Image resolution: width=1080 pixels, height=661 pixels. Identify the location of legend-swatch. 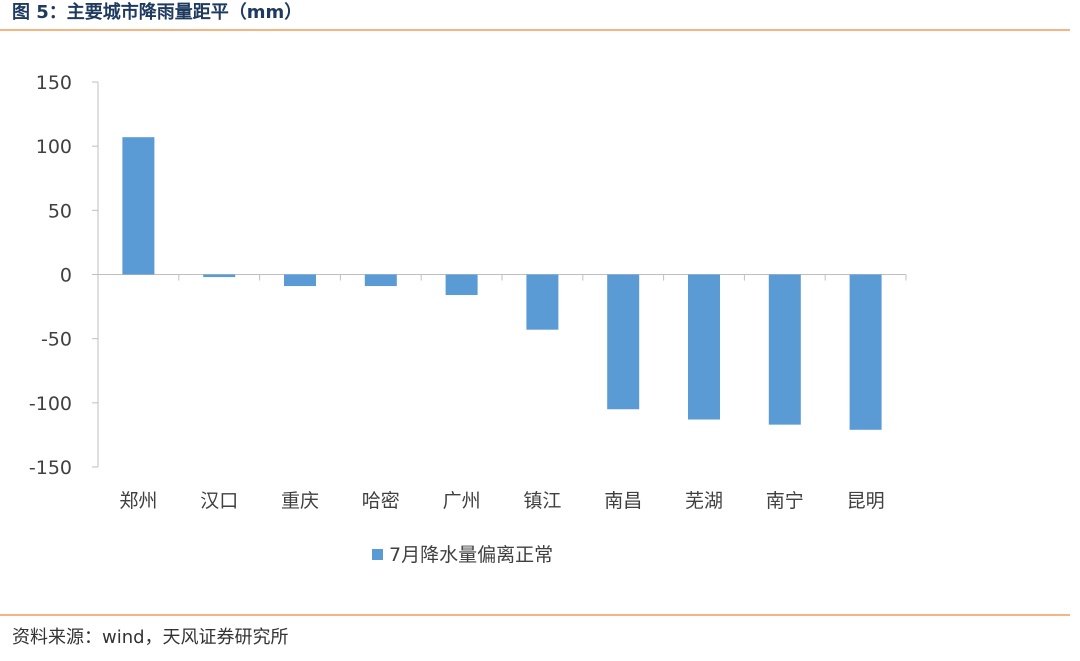
(377, 554).